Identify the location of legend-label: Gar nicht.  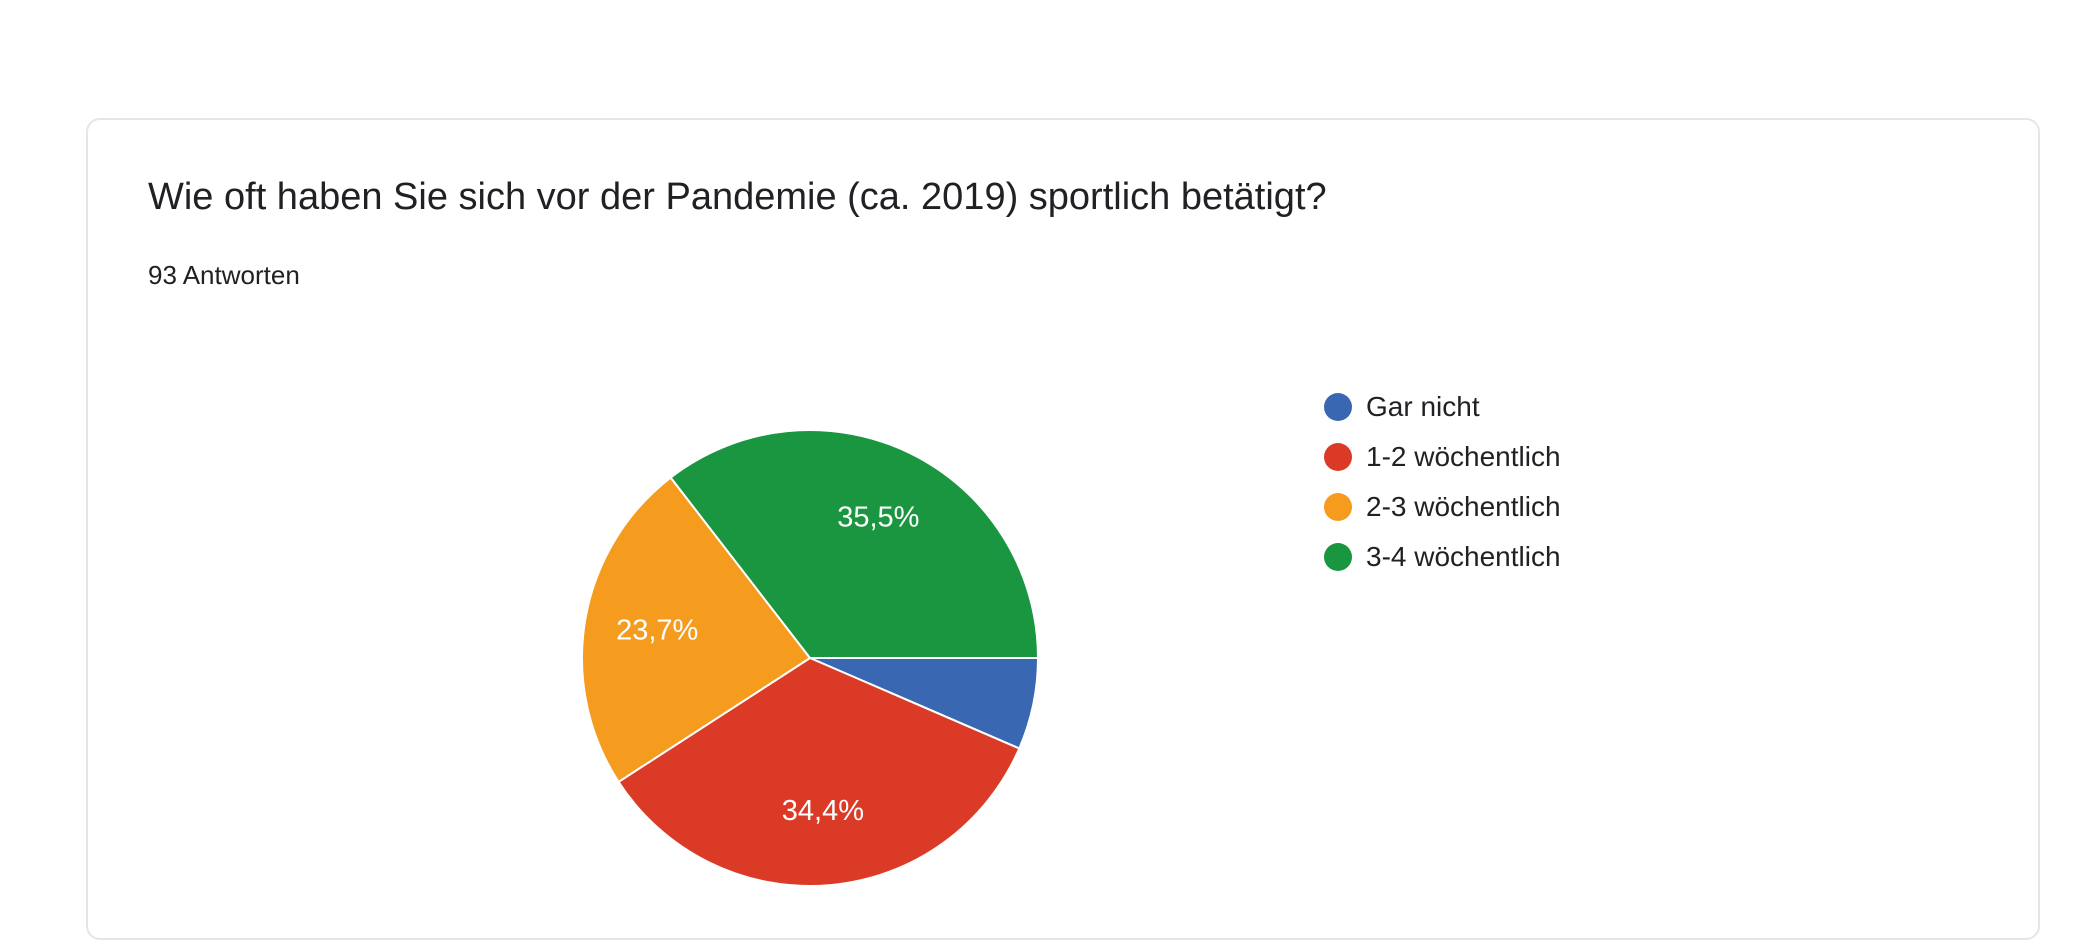
(1423, 406).